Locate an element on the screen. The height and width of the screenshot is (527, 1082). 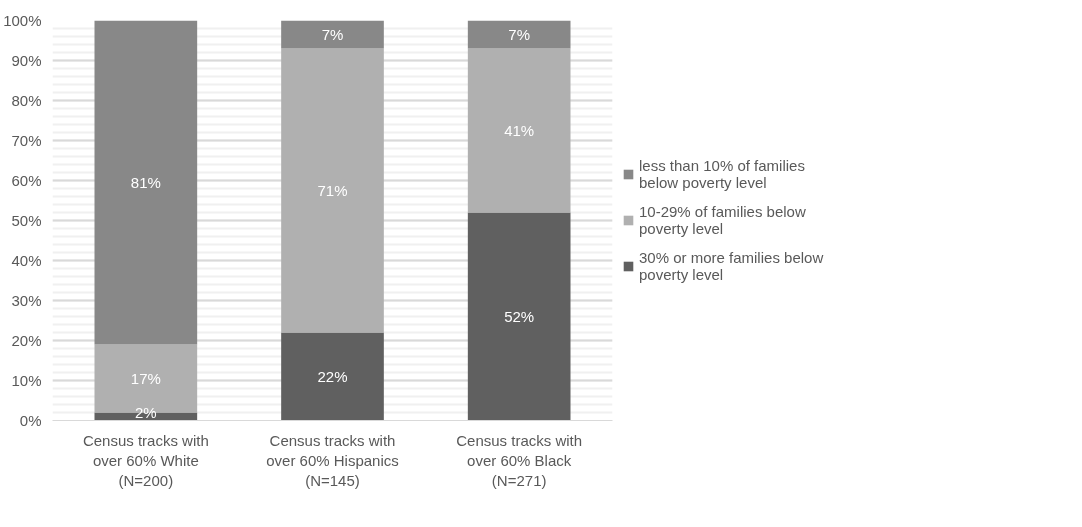
data-label: 52% is located at coordinates (519, 316).